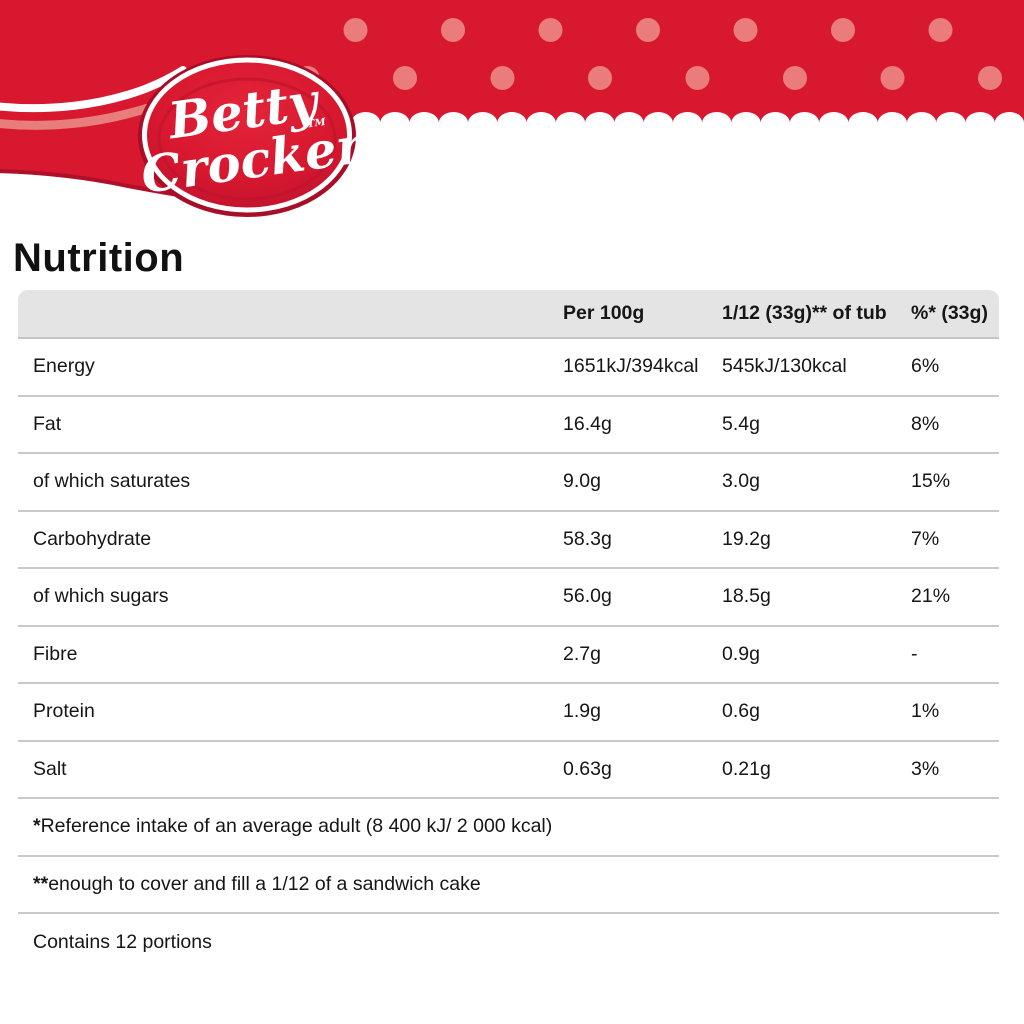 The width and height of the screenshot is (1024, 1024). I want to click on table-row-protein: Protein 1.9g 0.6g 1%, so click(508, 713).